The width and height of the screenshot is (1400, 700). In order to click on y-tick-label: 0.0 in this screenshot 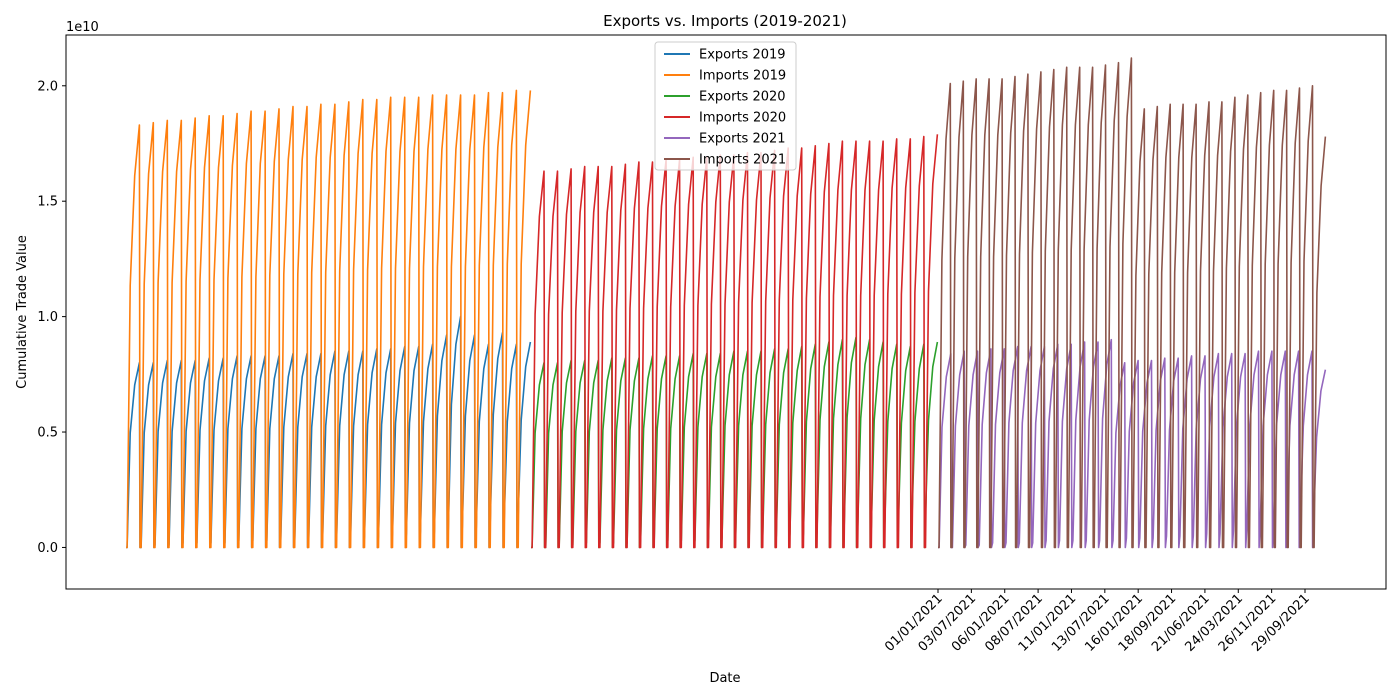, I will do `click(47, 548)`.